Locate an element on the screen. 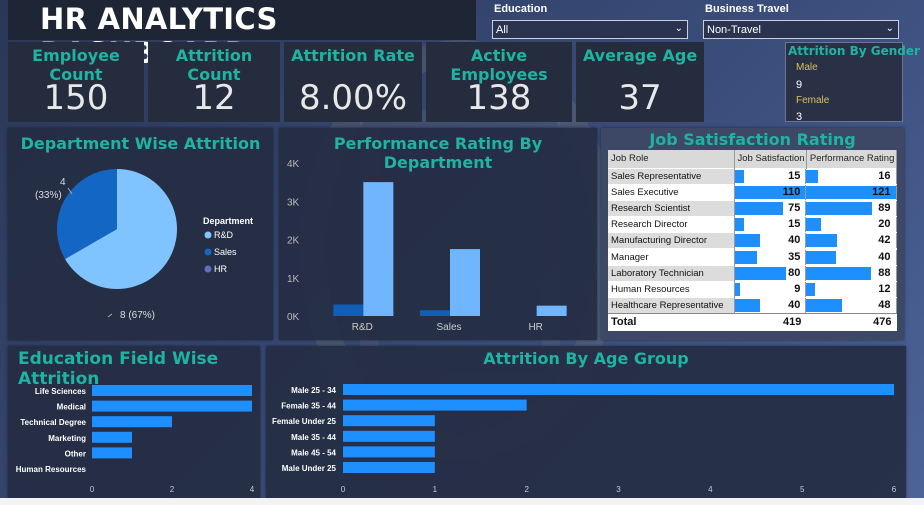 Image resolution: width=924 pixels, height=505 pixels. education-slicer: Education All ⌄ is located at coordinates (590, 20).